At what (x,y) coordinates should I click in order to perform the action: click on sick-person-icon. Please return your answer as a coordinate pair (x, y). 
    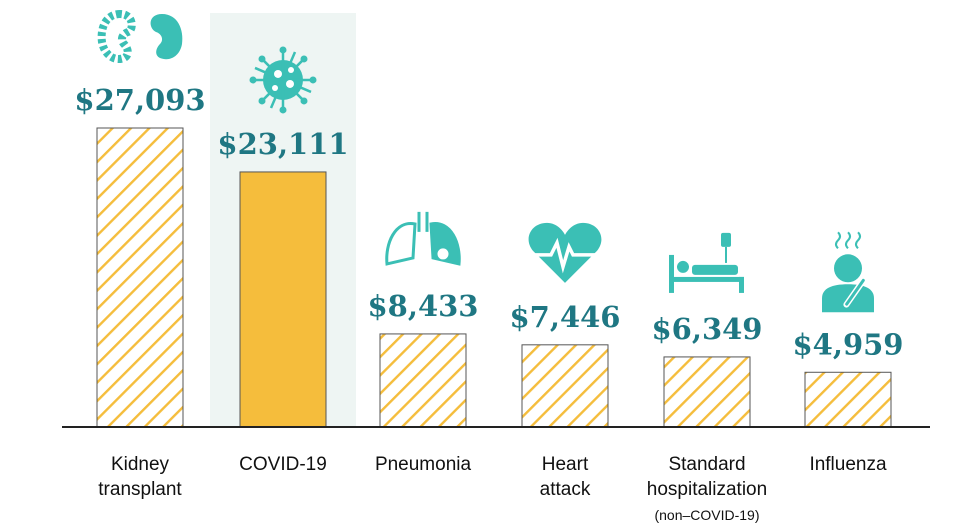
    Looking at the image, I should click on (848, 272).